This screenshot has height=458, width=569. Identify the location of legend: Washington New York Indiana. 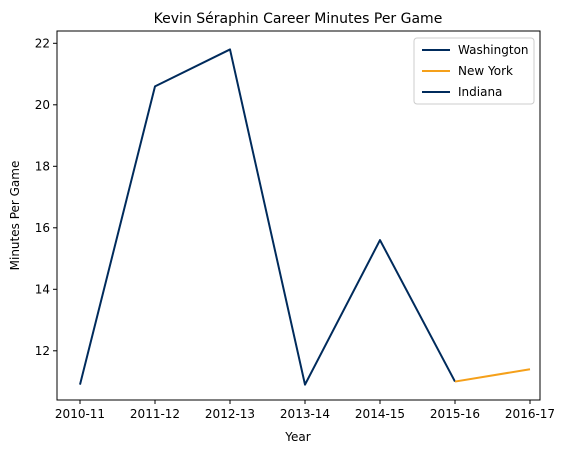
(474, 71).